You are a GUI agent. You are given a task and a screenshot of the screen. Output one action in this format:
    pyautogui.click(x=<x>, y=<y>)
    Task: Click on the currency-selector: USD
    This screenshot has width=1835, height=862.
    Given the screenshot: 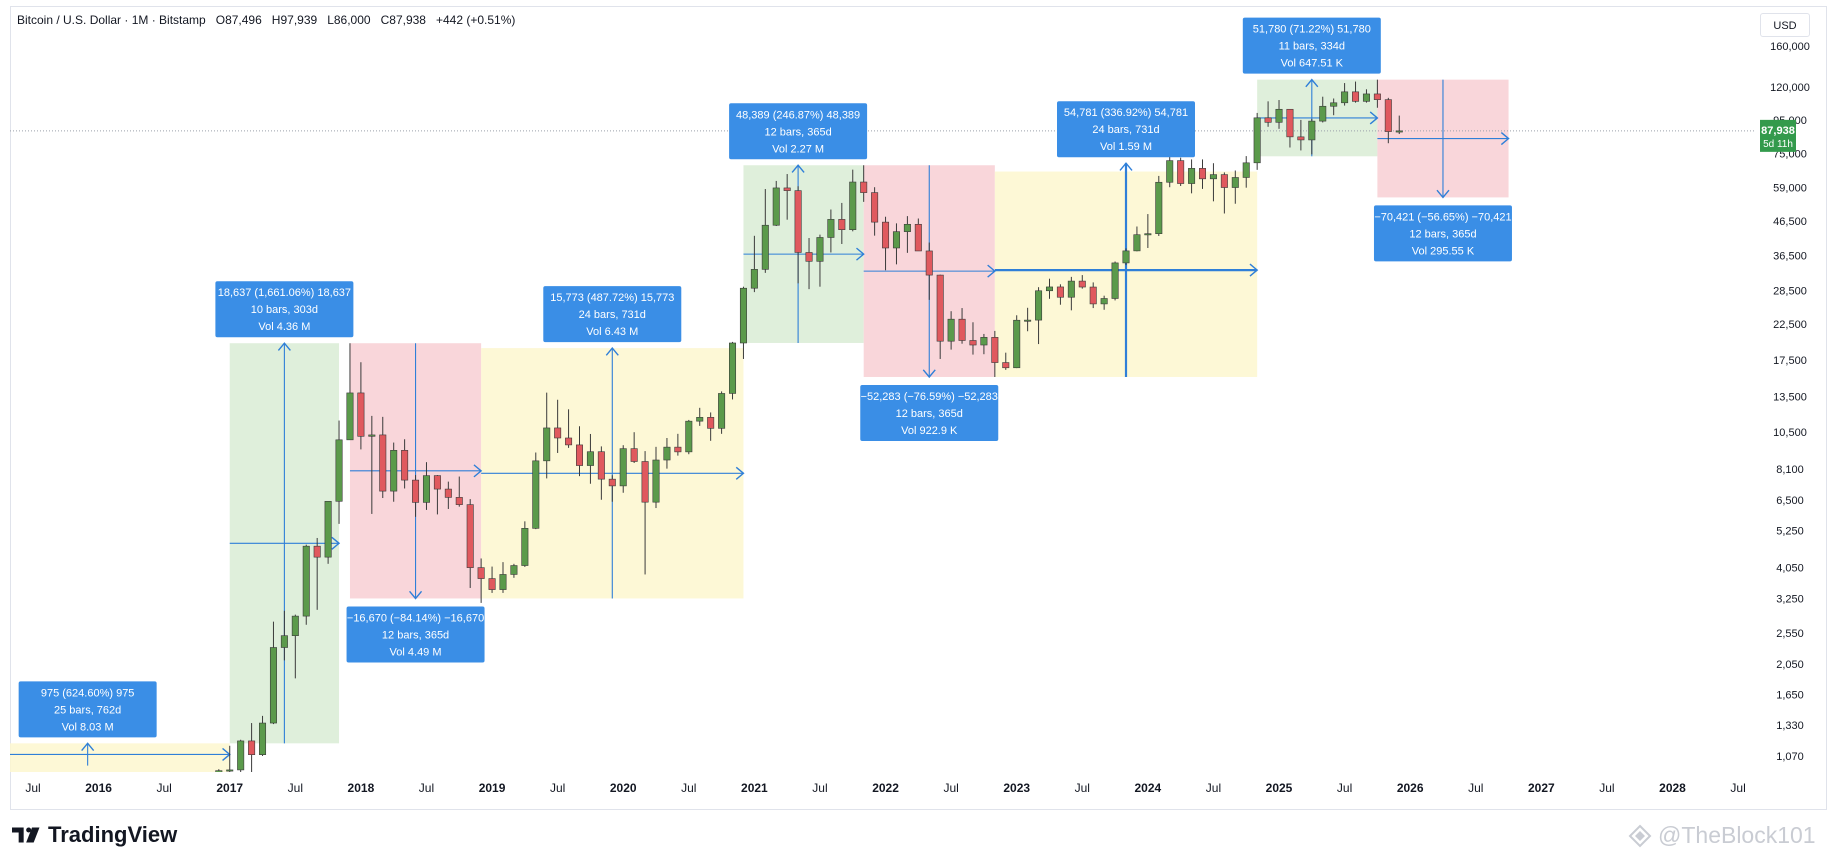 What is the action you would take?
    pyautogui.click(x=1785, y=25)
    